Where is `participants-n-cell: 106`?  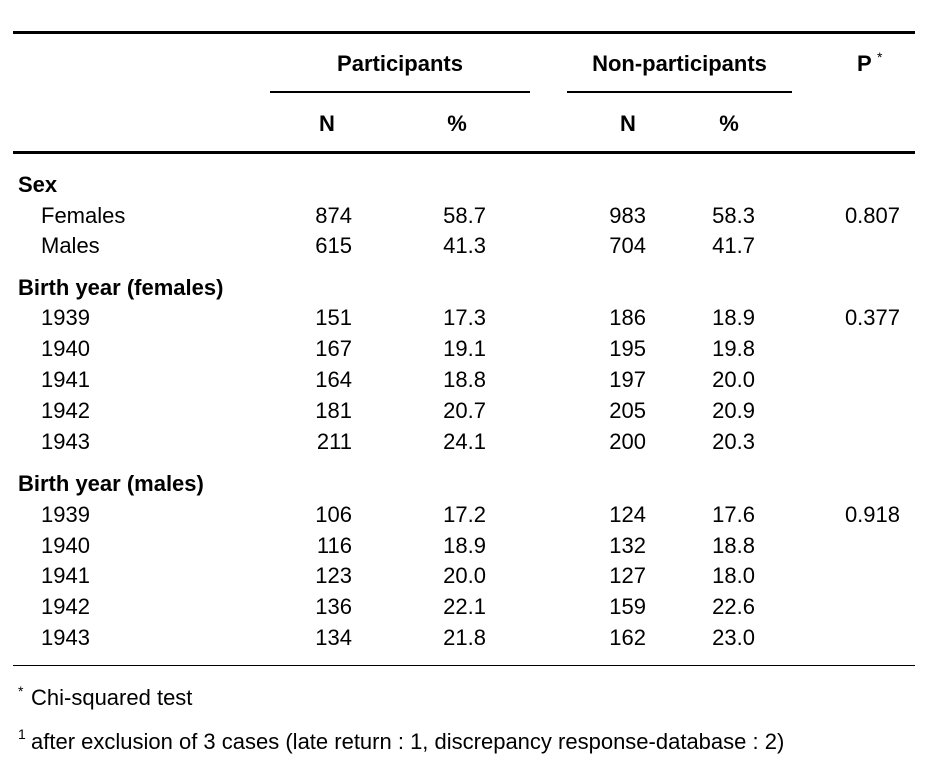 participants-n-cell: 106 is located at coordinates (333, 514).